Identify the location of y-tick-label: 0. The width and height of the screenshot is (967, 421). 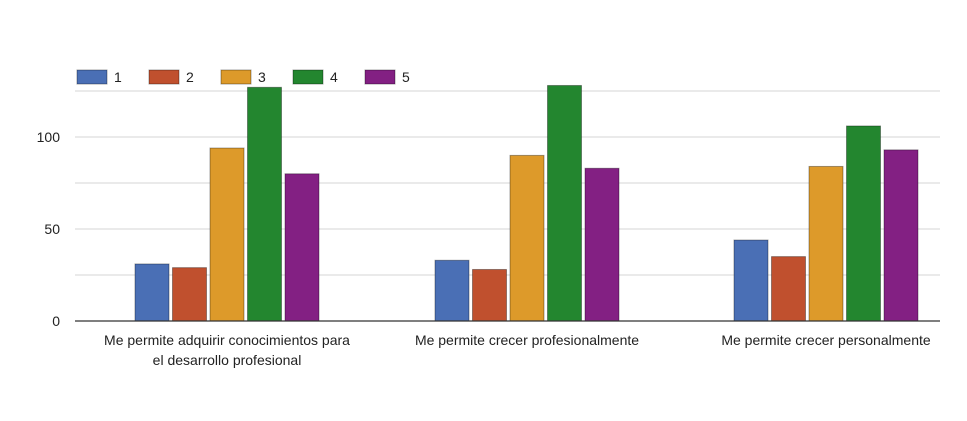
(56, 321).